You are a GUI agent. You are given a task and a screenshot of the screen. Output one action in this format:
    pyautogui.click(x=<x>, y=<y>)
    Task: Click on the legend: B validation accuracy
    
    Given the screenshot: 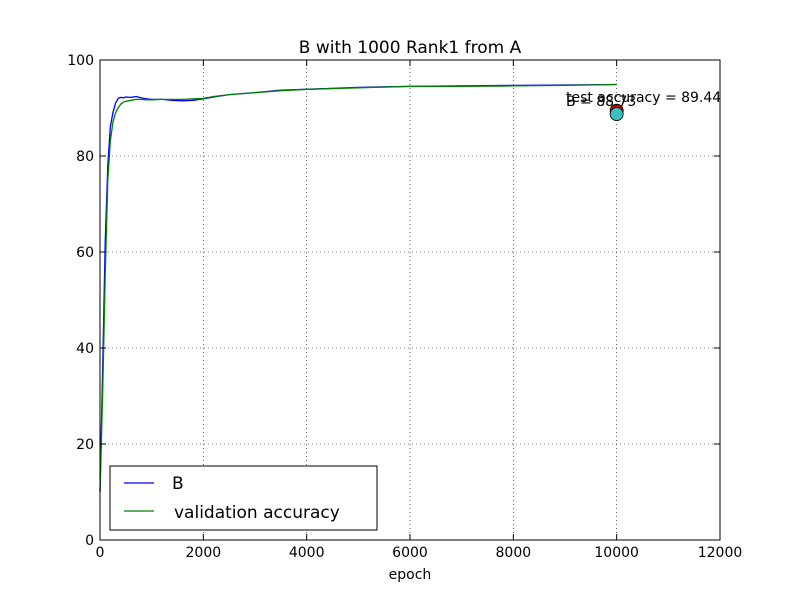 What is the action you would take?
    pyautogui.click(x=243, y=498)
    